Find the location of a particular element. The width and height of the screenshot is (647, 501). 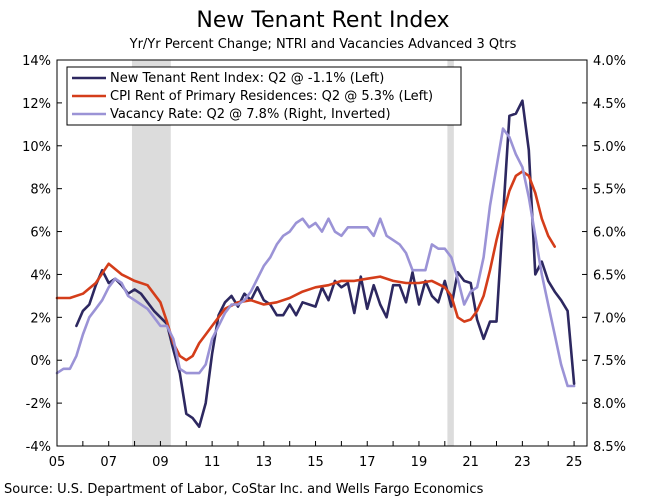

right-tick-label: 8.5% is located at coordinates (609, 447).